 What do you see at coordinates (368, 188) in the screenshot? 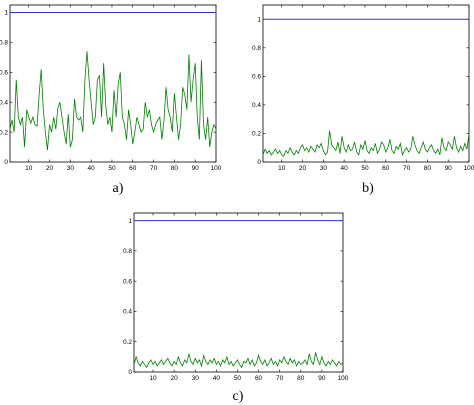
I see `panel-label: b)` at bounding box center [368, 188].